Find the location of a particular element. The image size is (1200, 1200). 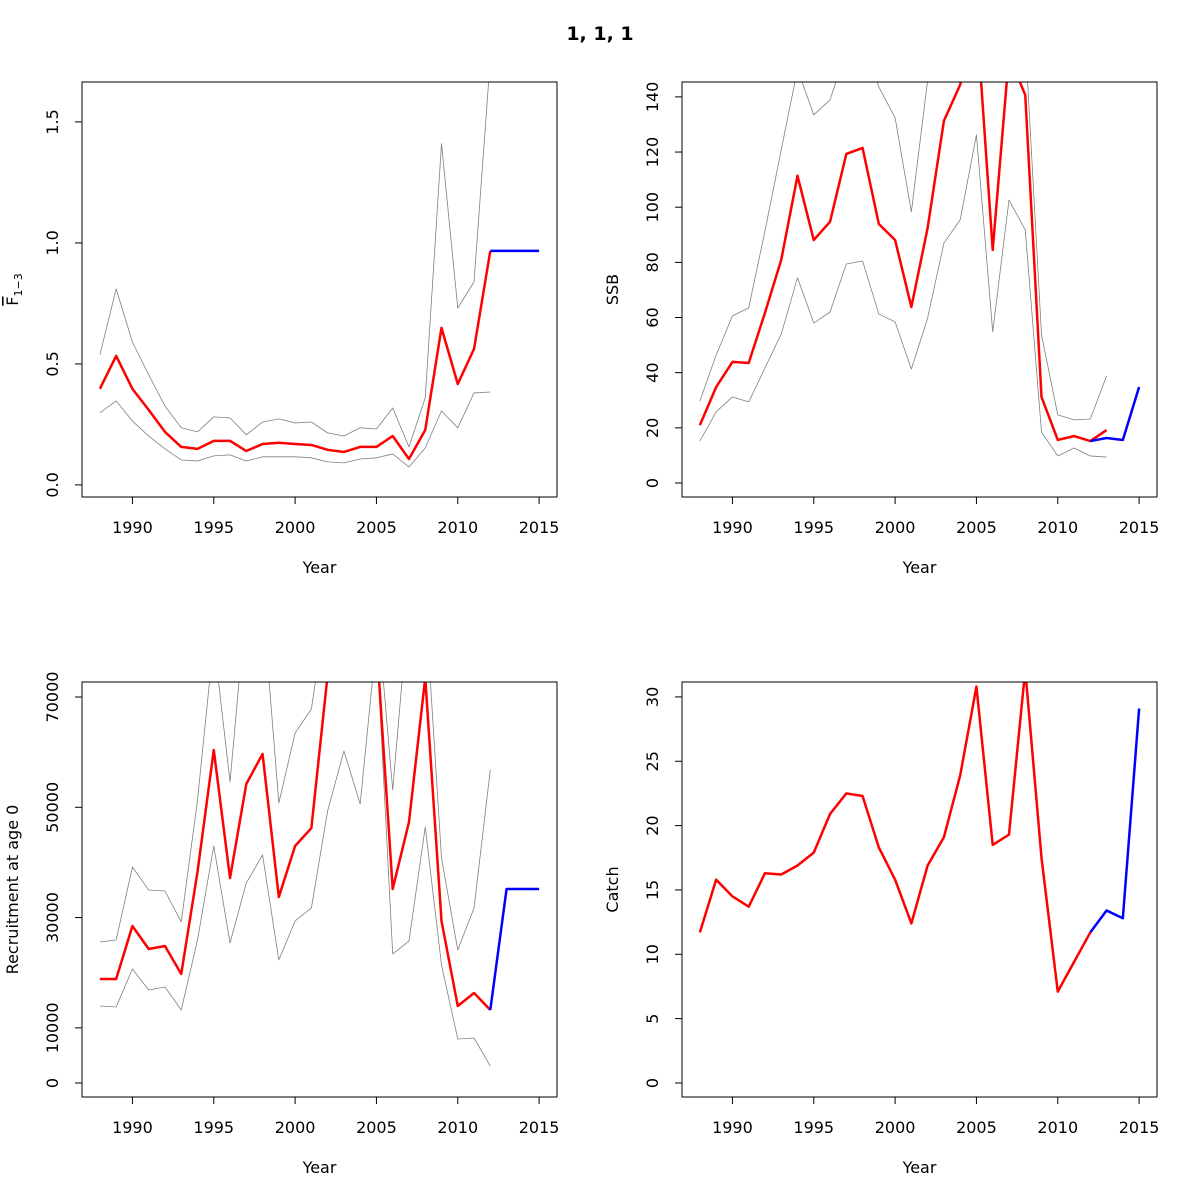

y-tick-label: 1.0 is located at coordinates (52, 242).